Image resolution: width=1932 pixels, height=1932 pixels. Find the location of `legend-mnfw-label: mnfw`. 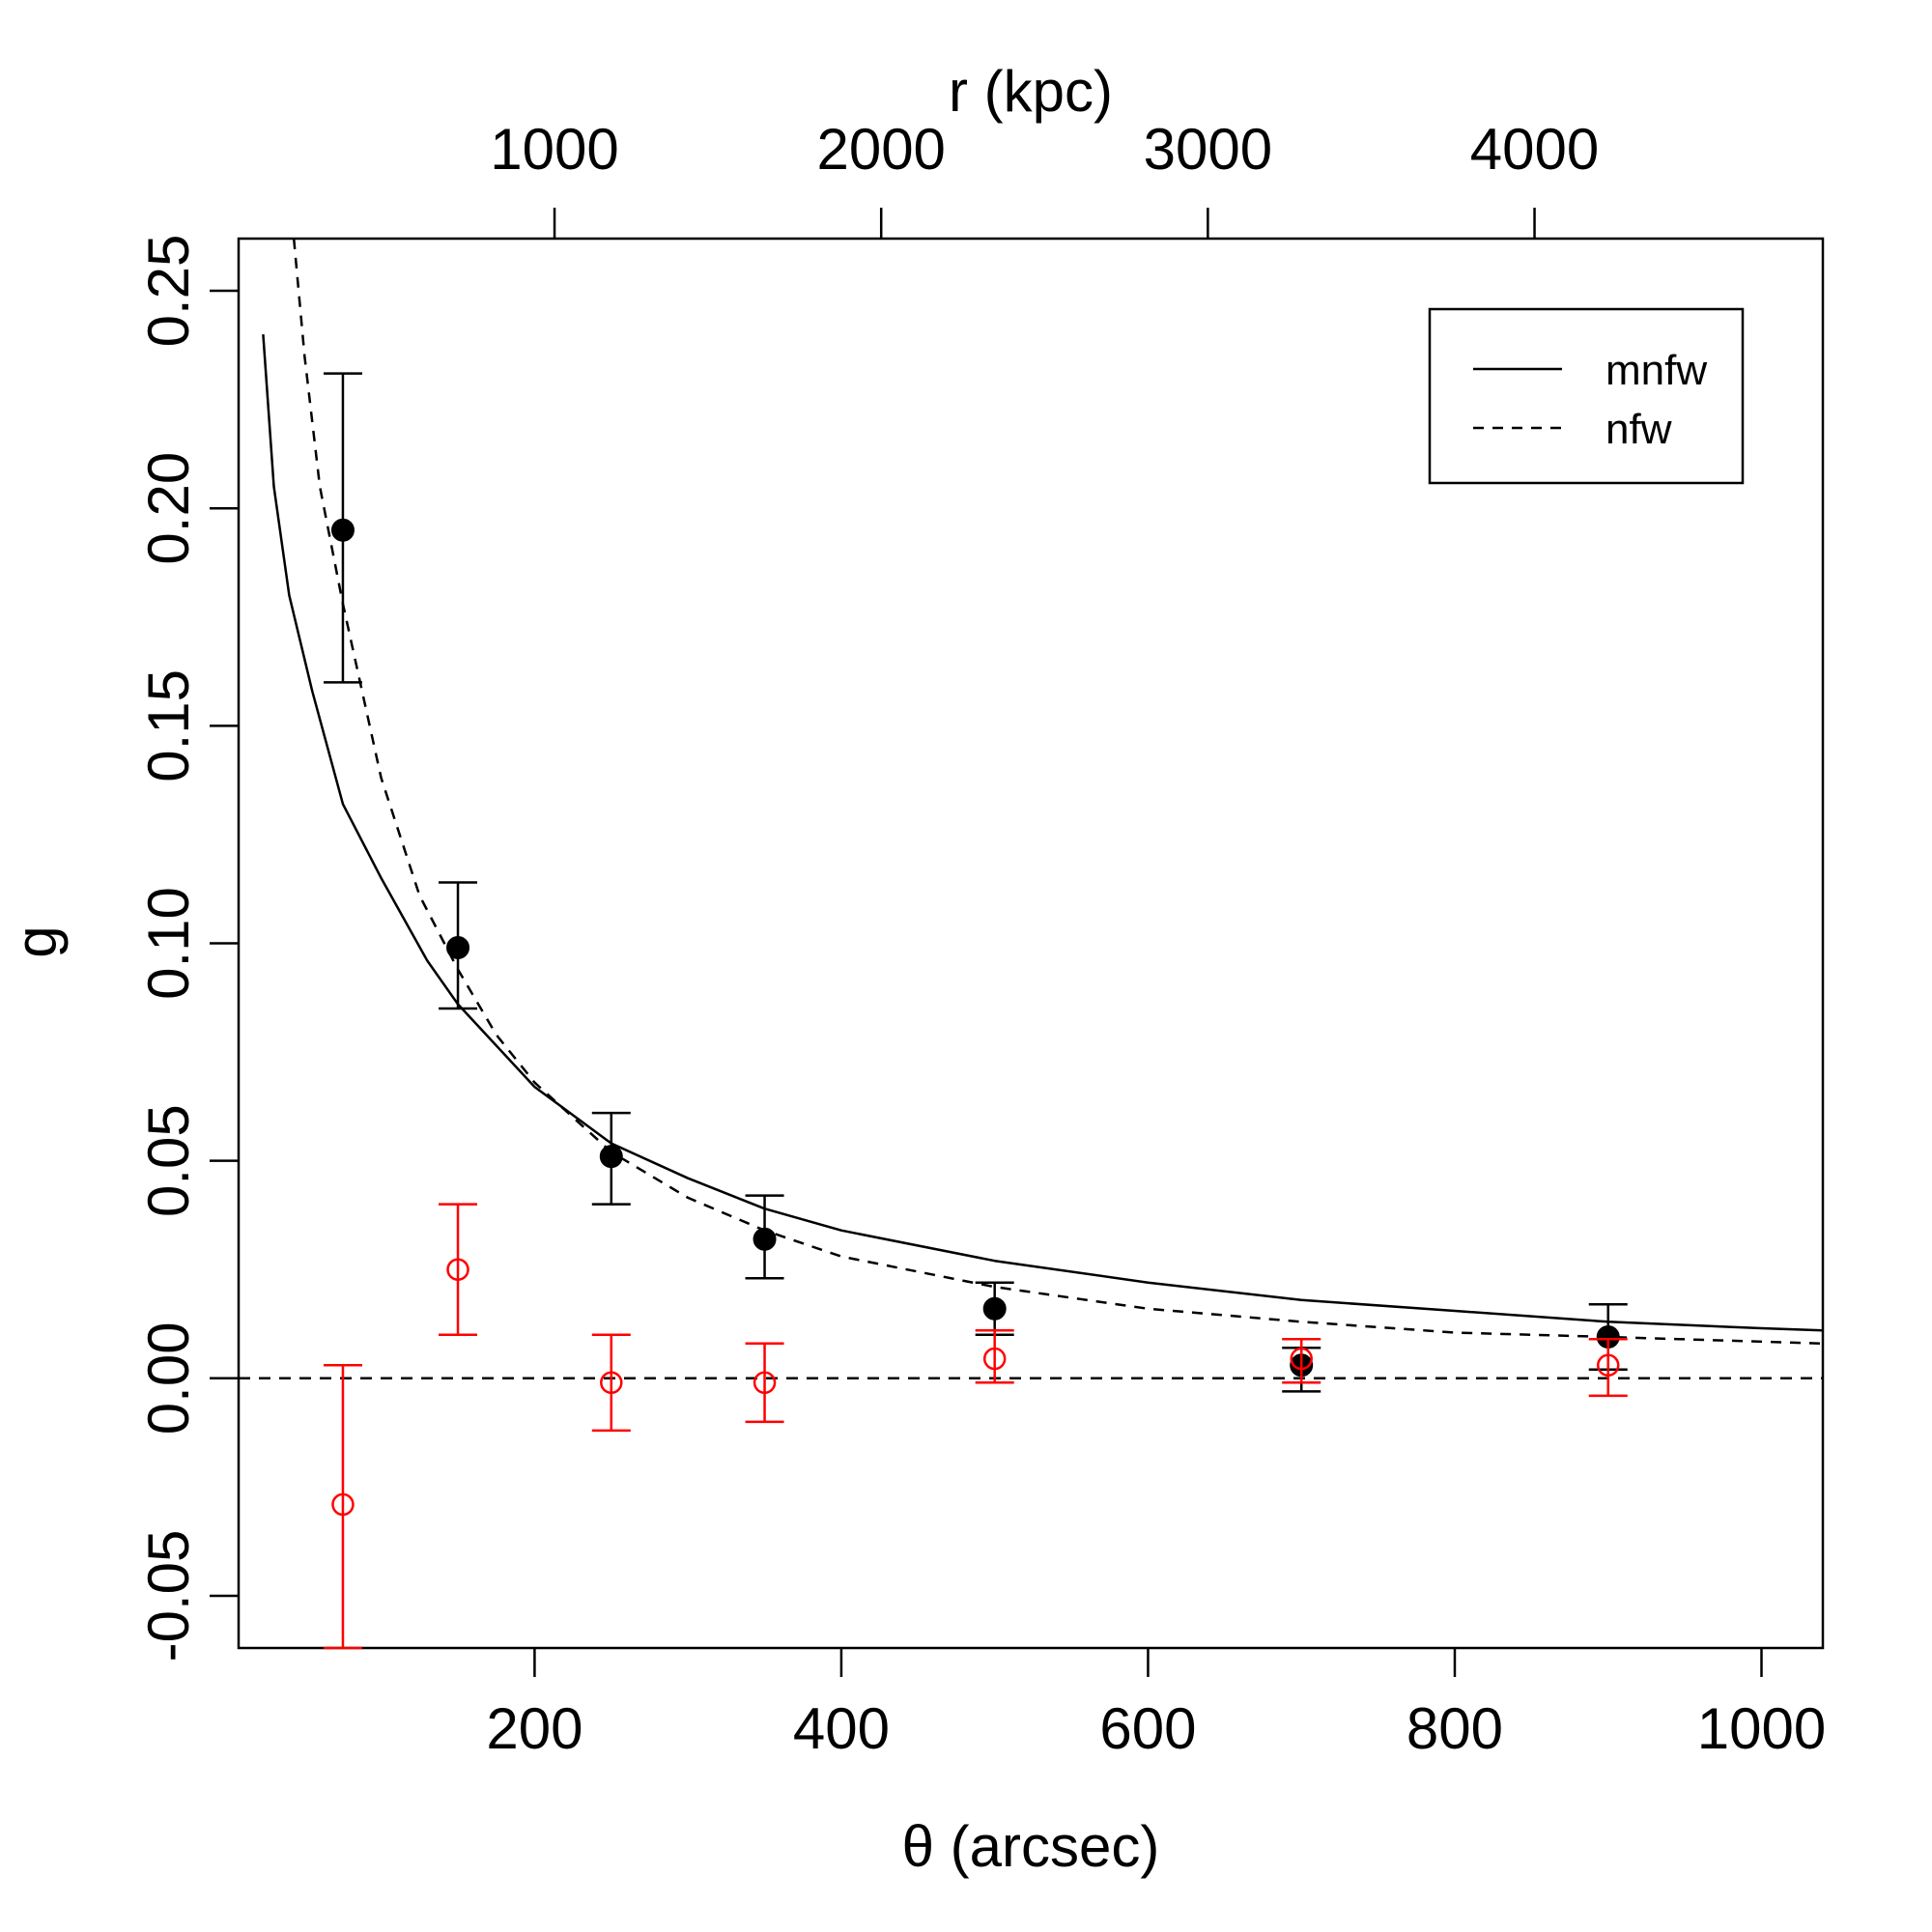

legend-mnfw-label: mnfw is located at coordinates (1656, 370).